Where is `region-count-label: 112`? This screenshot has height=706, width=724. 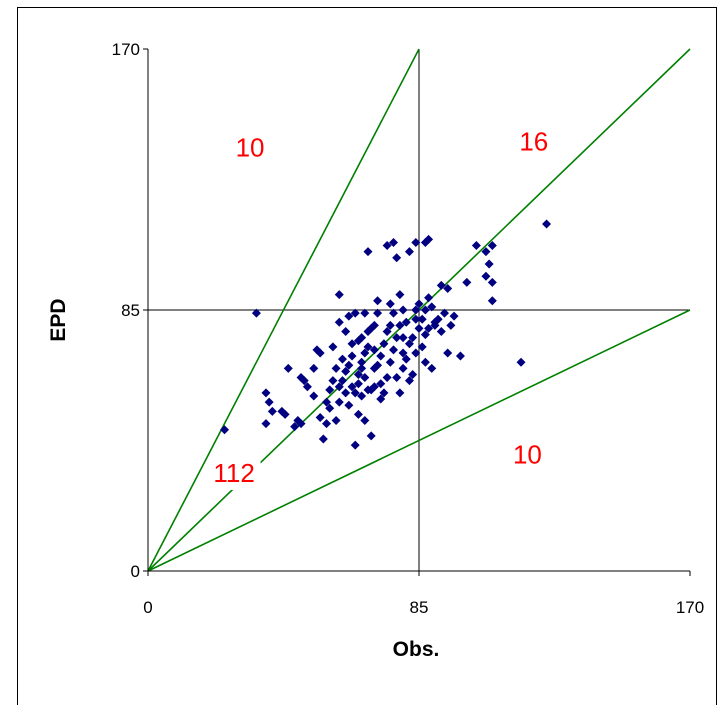
region-count-label: 112 is located at coordinates (233, 473).